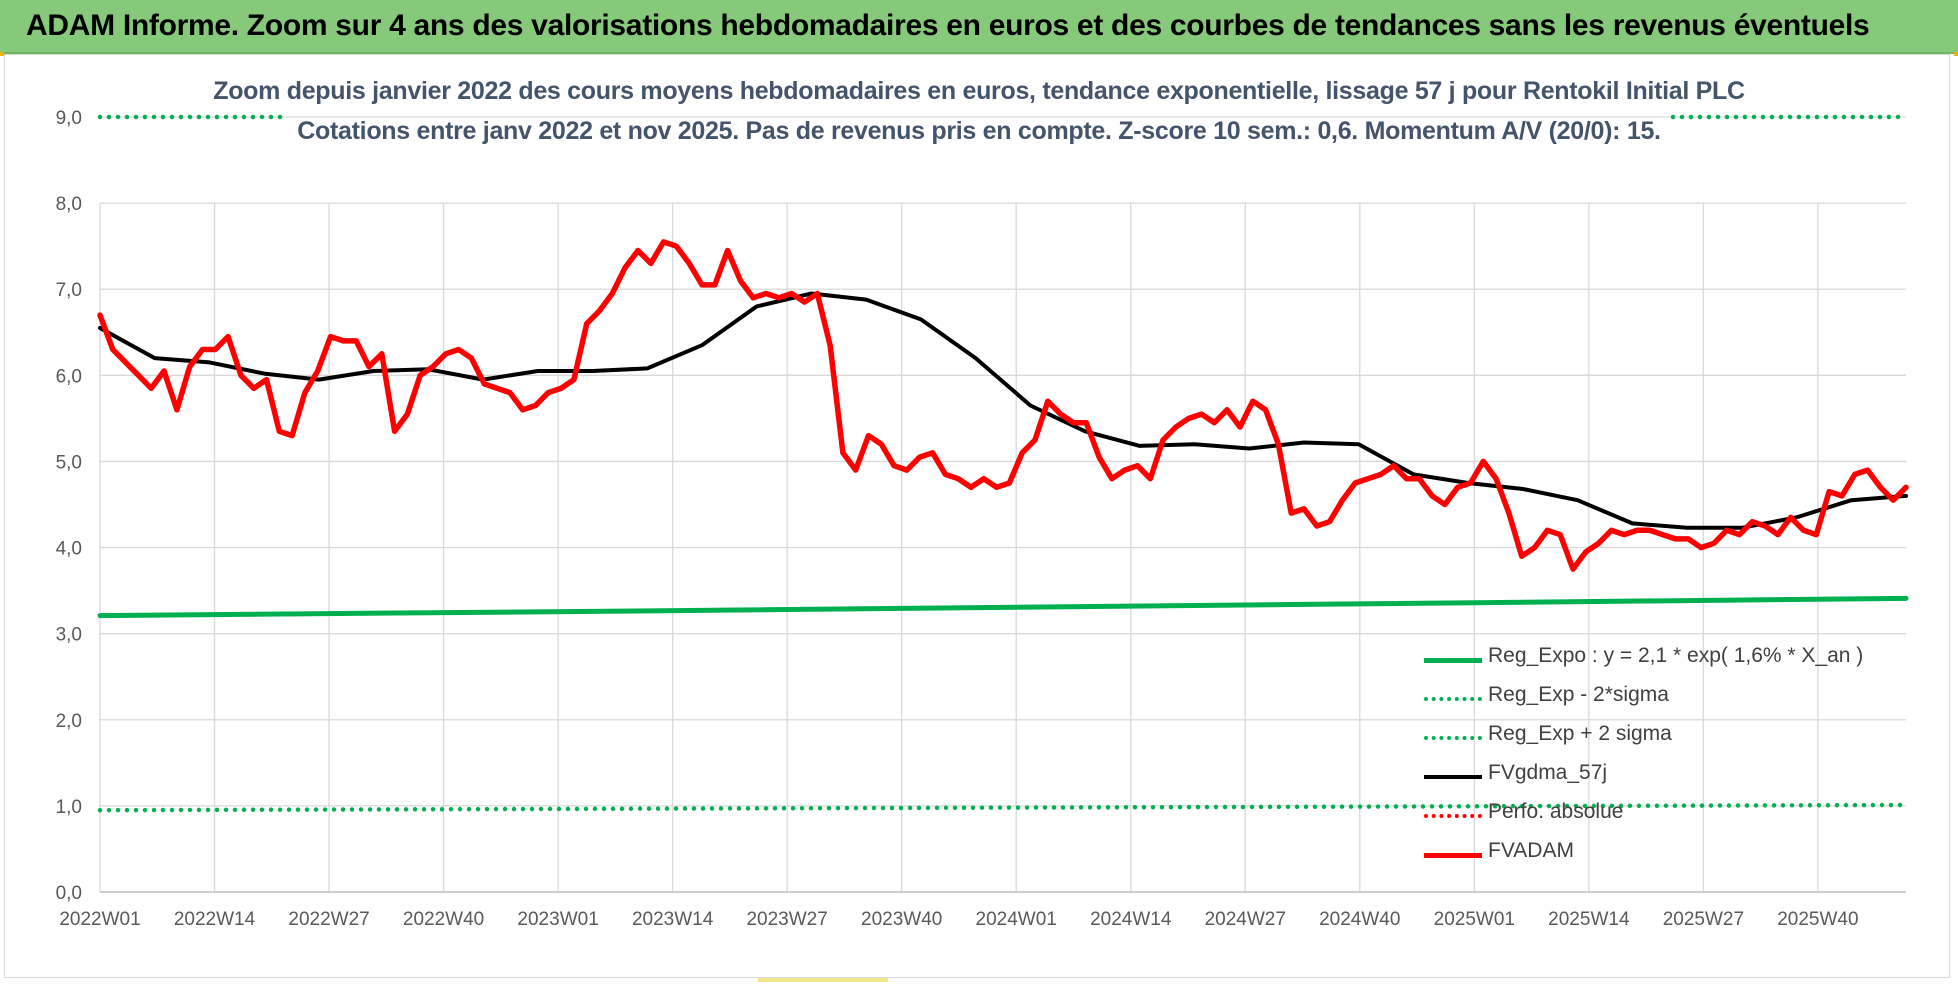 This screenshot has width=1958, height=984. Describe the element at coordinates (69, 118) in the screenshot. I see `y-tick-label: 9,0` at that location.